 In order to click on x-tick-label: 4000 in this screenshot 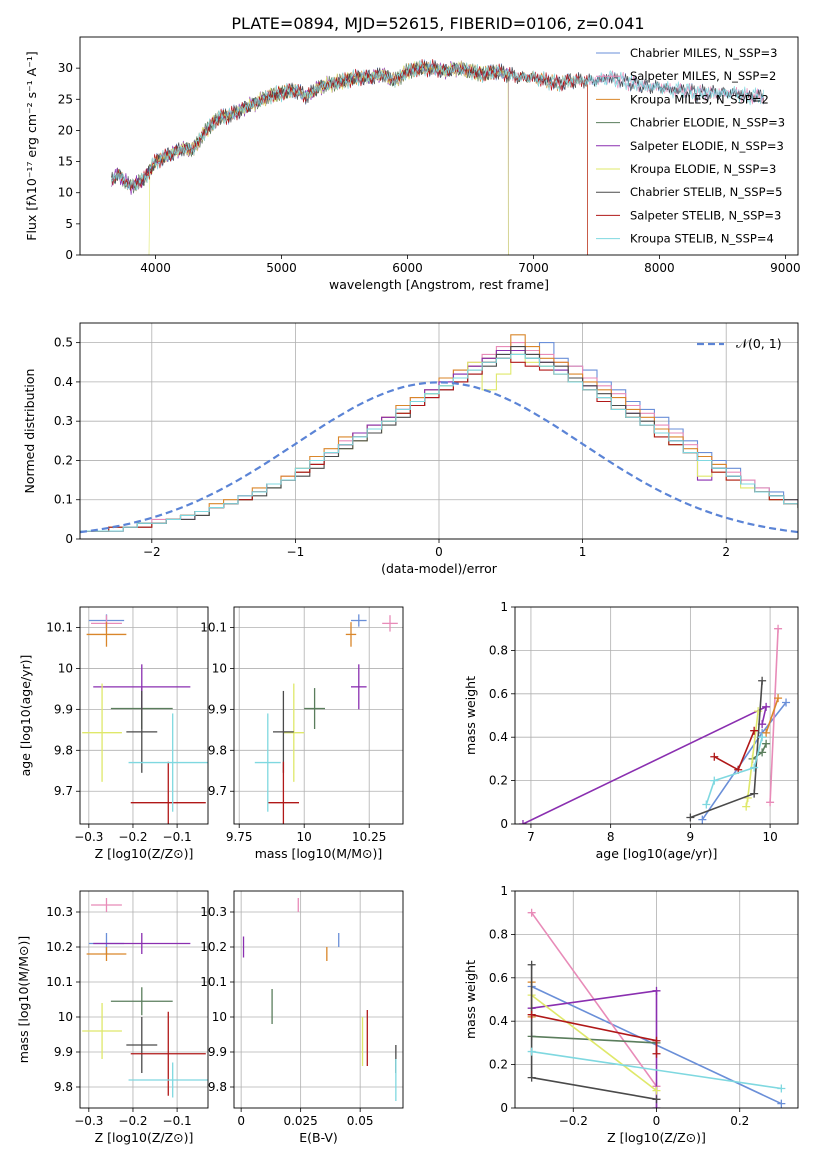, I will do `click(155, 268)`.